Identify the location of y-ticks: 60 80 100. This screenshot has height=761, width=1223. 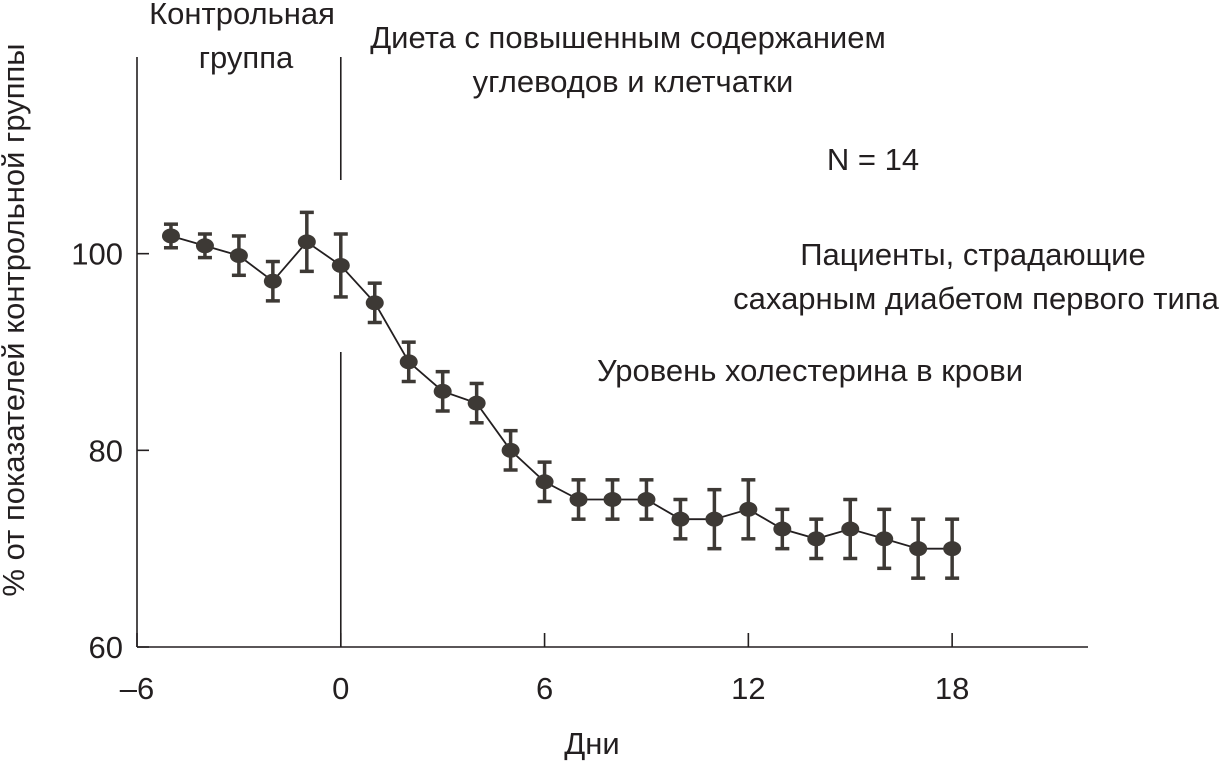
(110, 451).